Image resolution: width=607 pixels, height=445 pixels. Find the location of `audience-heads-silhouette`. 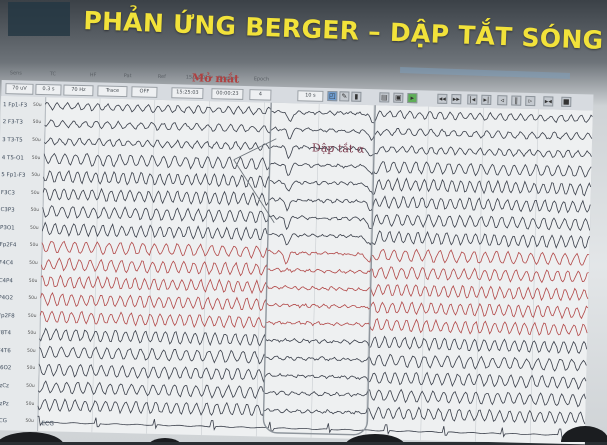

audience-heads-silhouette is located at coordinates (303, 434).